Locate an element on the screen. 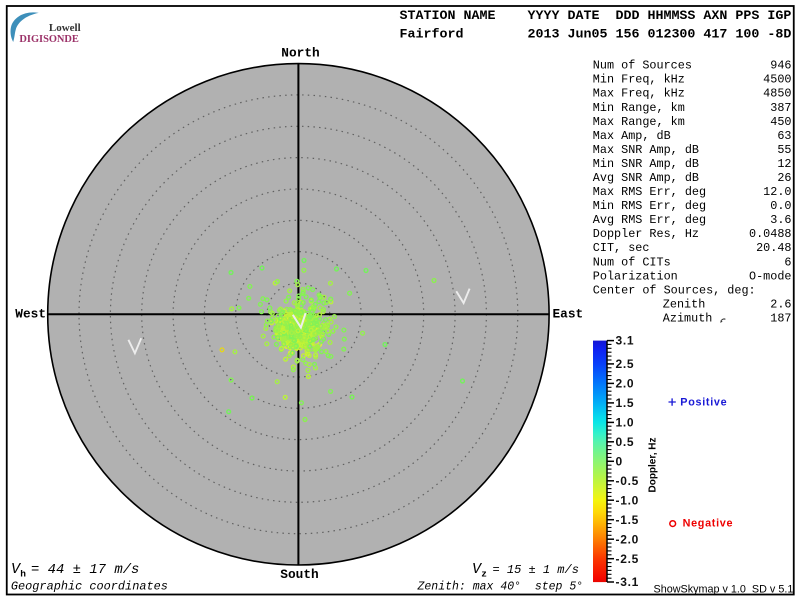 Image resolution: width=800 pixels, height=600 pixels. svg-text: 3.6 is located at coordinates (780, 220).